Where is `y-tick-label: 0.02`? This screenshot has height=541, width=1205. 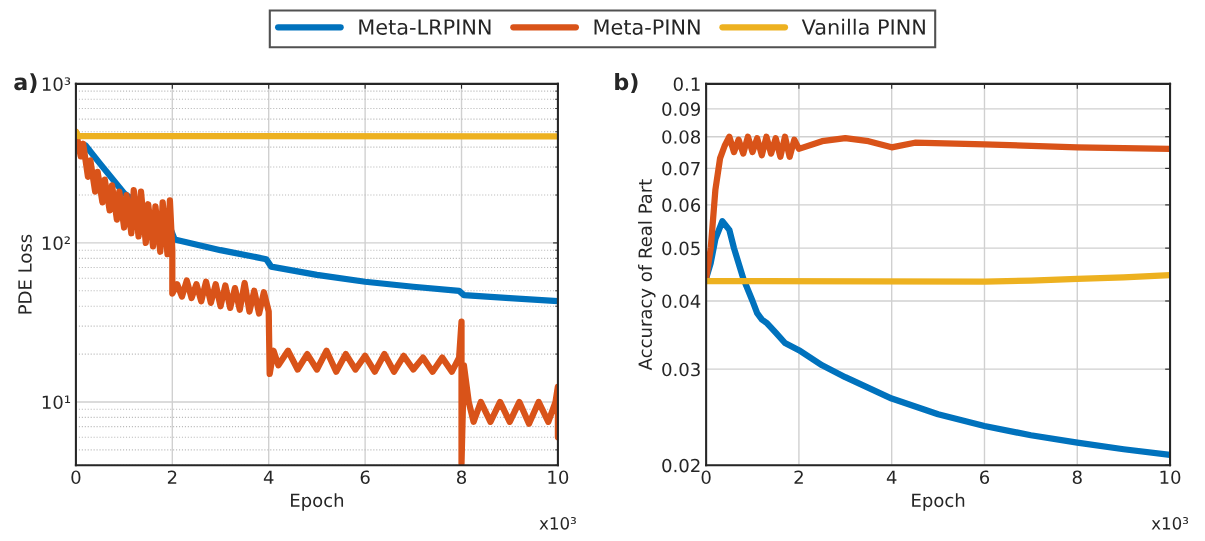
y-tick-label: 0.02 is located at coordinates (681, 465).